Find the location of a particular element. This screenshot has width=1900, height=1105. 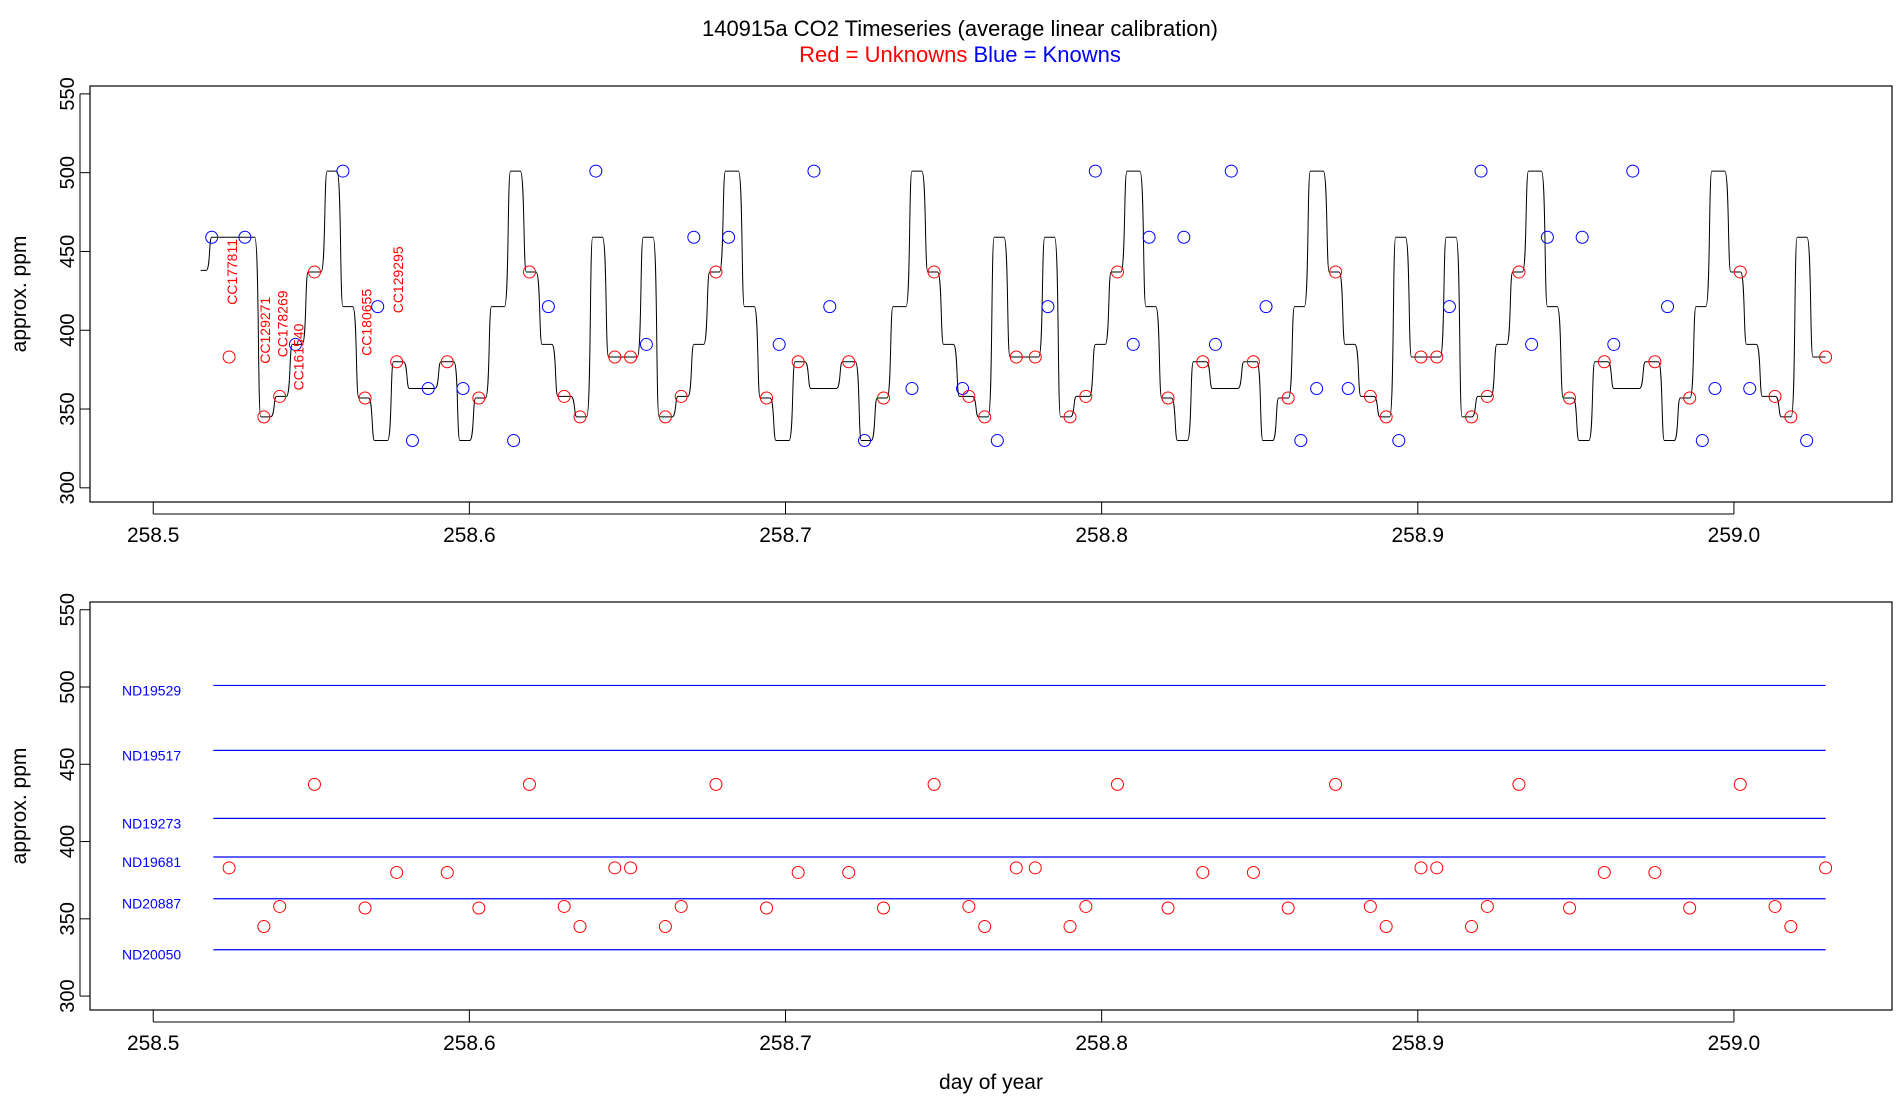

x-tick-label: 258.7 is located at coordinates (785, 1043).